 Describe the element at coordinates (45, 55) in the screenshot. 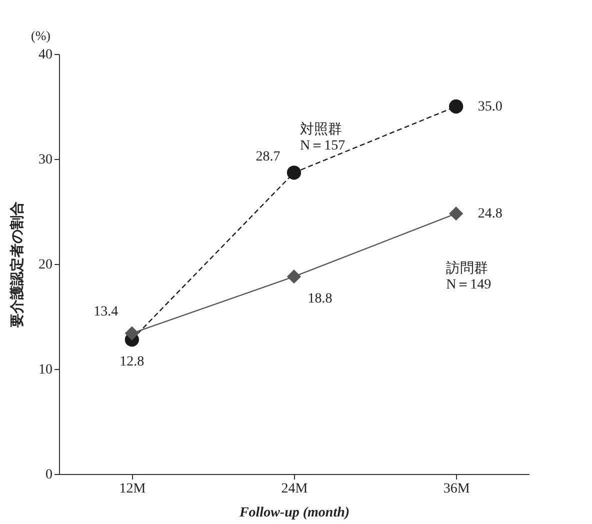

I see `y-tick-label: 40` at that location.